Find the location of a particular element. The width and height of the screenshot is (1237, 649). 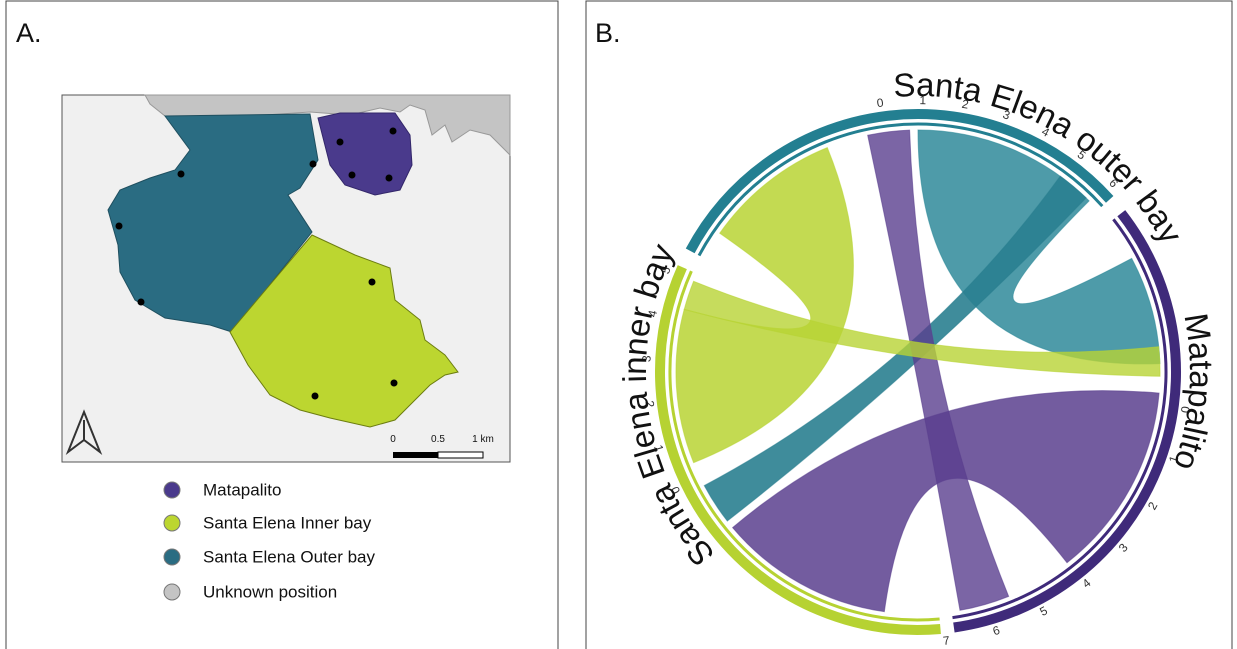

panel-label: B. is located at coordinates (608, 33).